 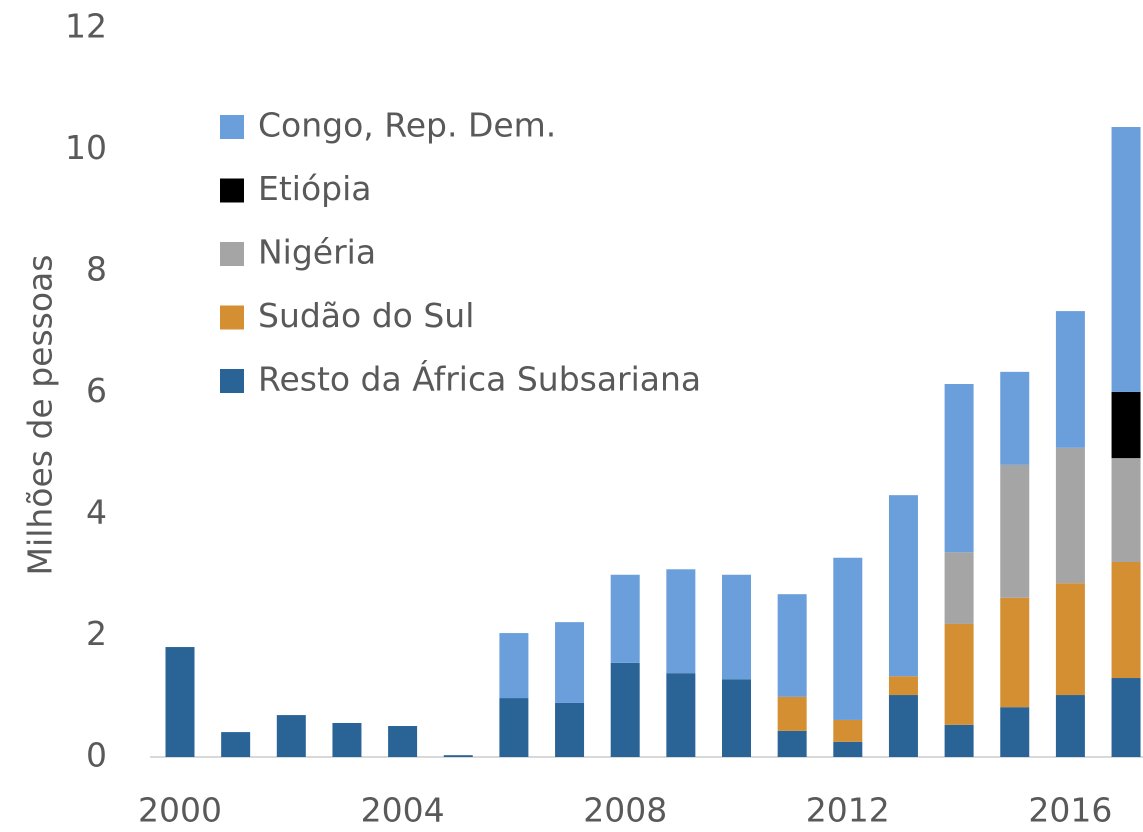 What do you see at coordinates (86, 26) in the screenshot?
I see `y-tick-label: 12` at bounding box center [86, 26].